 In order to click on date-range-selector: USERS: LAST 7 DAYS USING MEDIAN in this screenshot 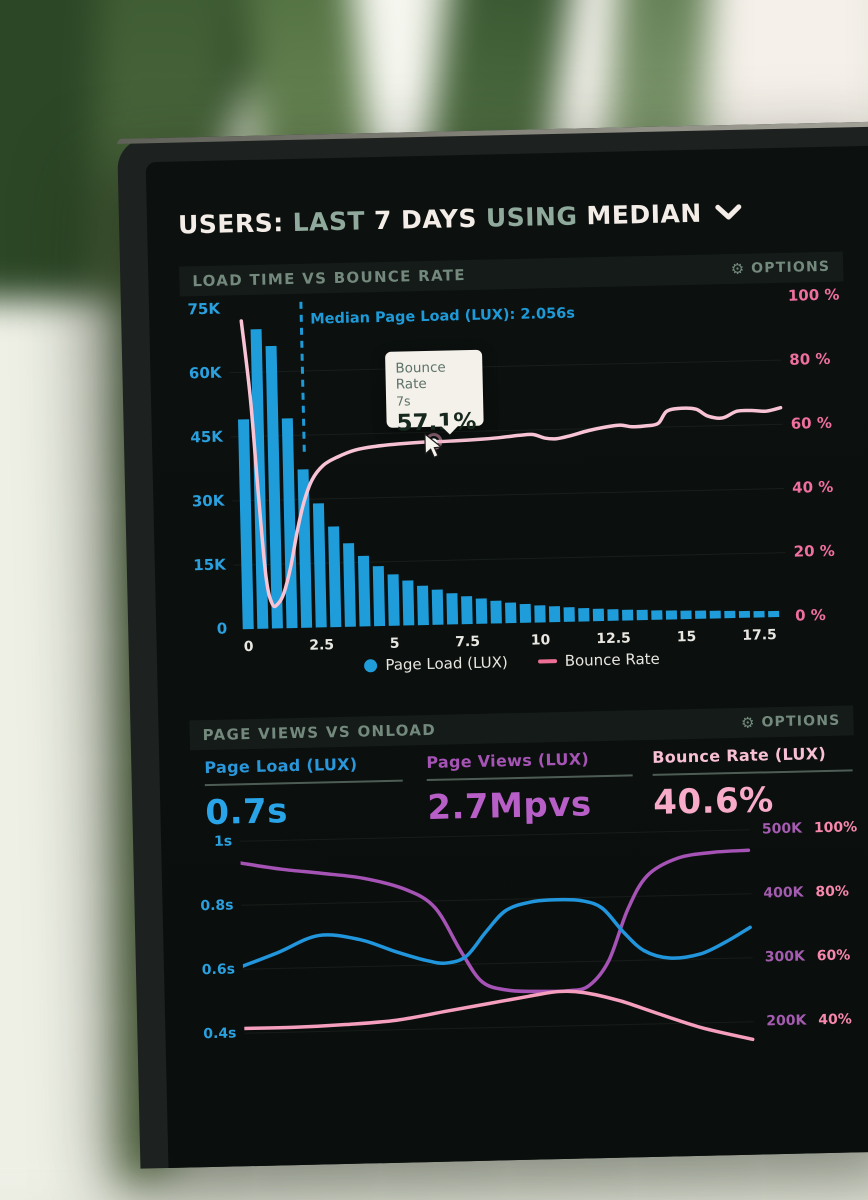, I will do `click(460, 218)`.